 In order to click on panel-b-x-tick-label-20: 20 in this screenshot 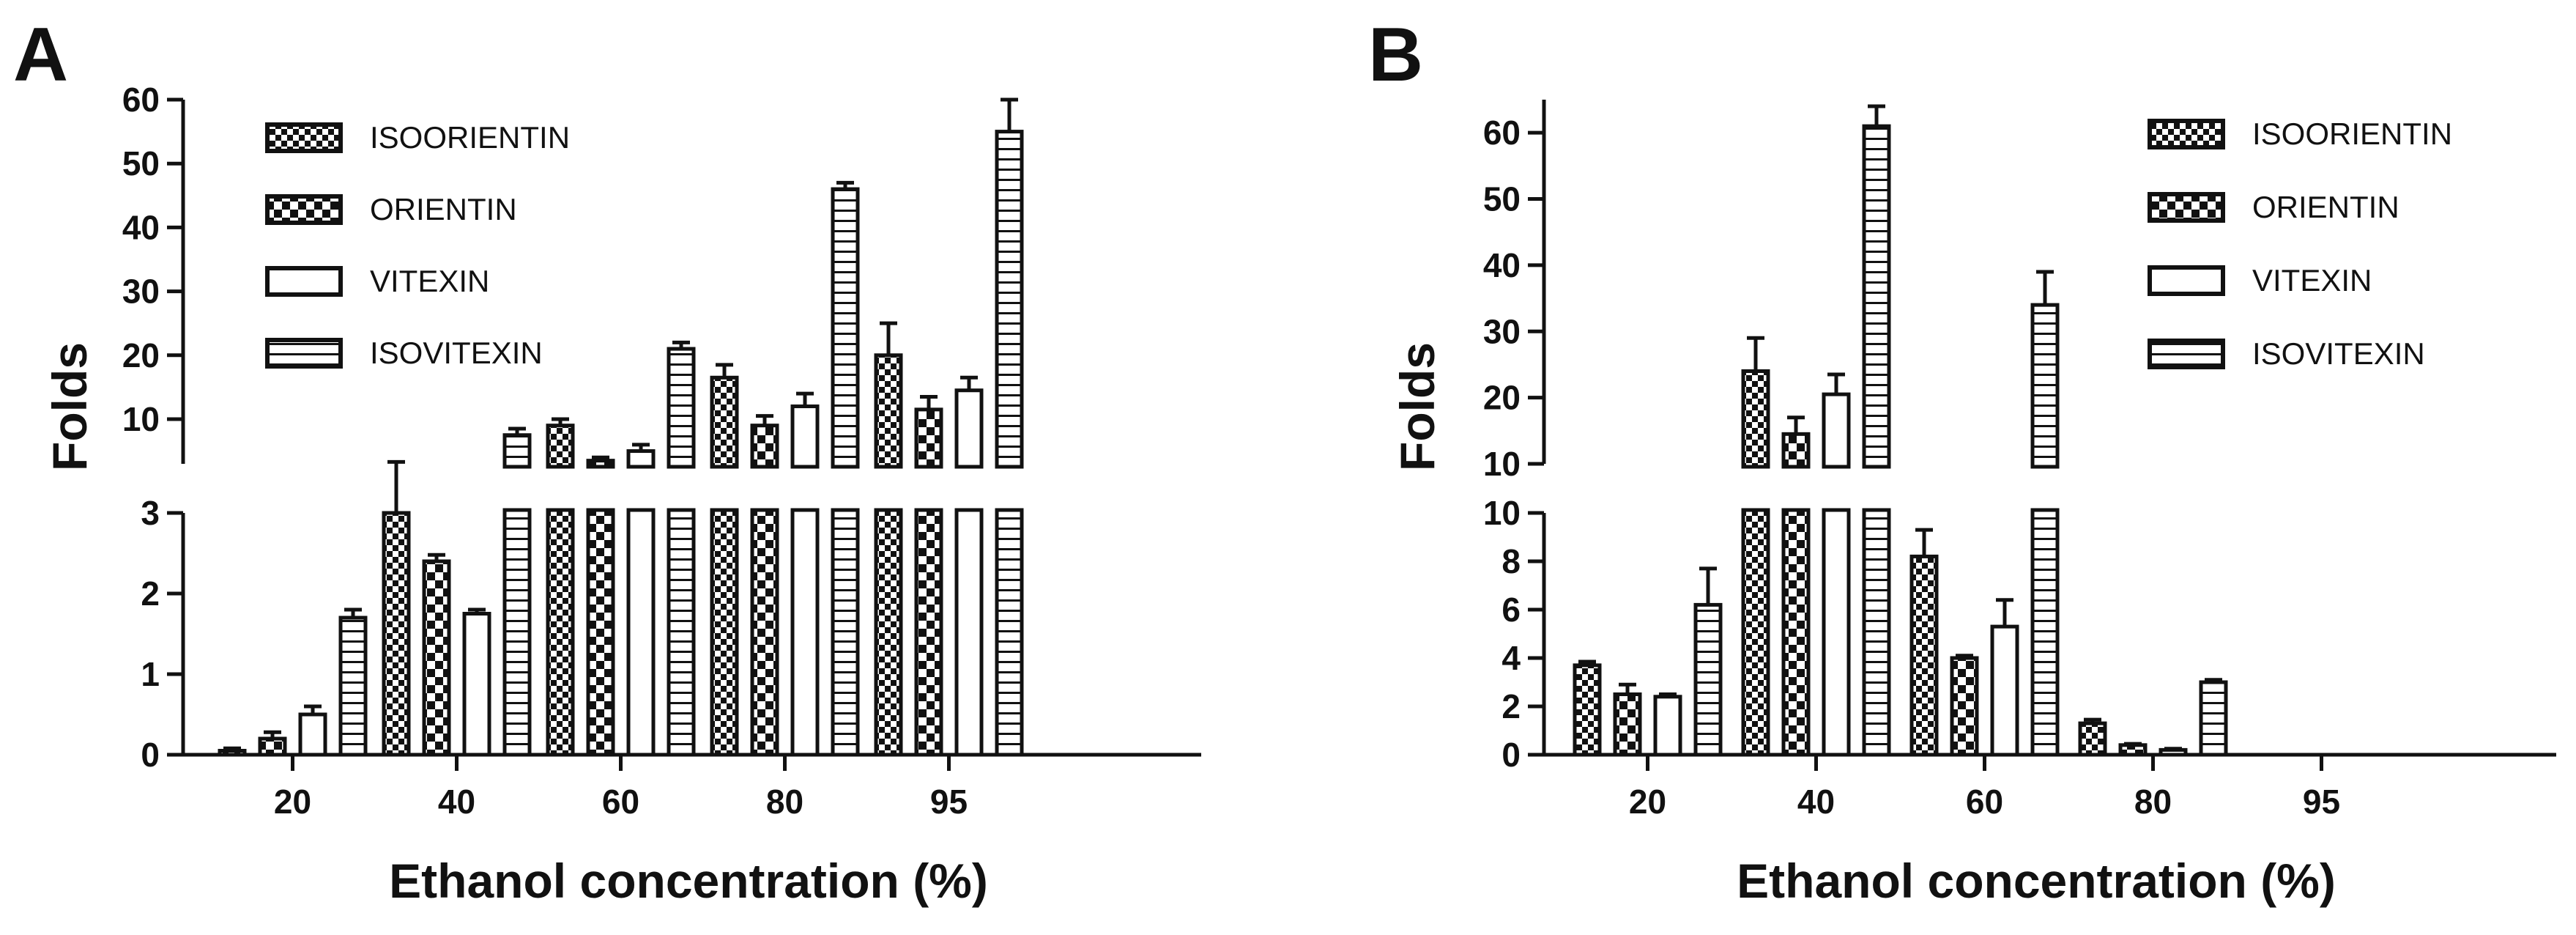, I will do `click(1647, 802)`.